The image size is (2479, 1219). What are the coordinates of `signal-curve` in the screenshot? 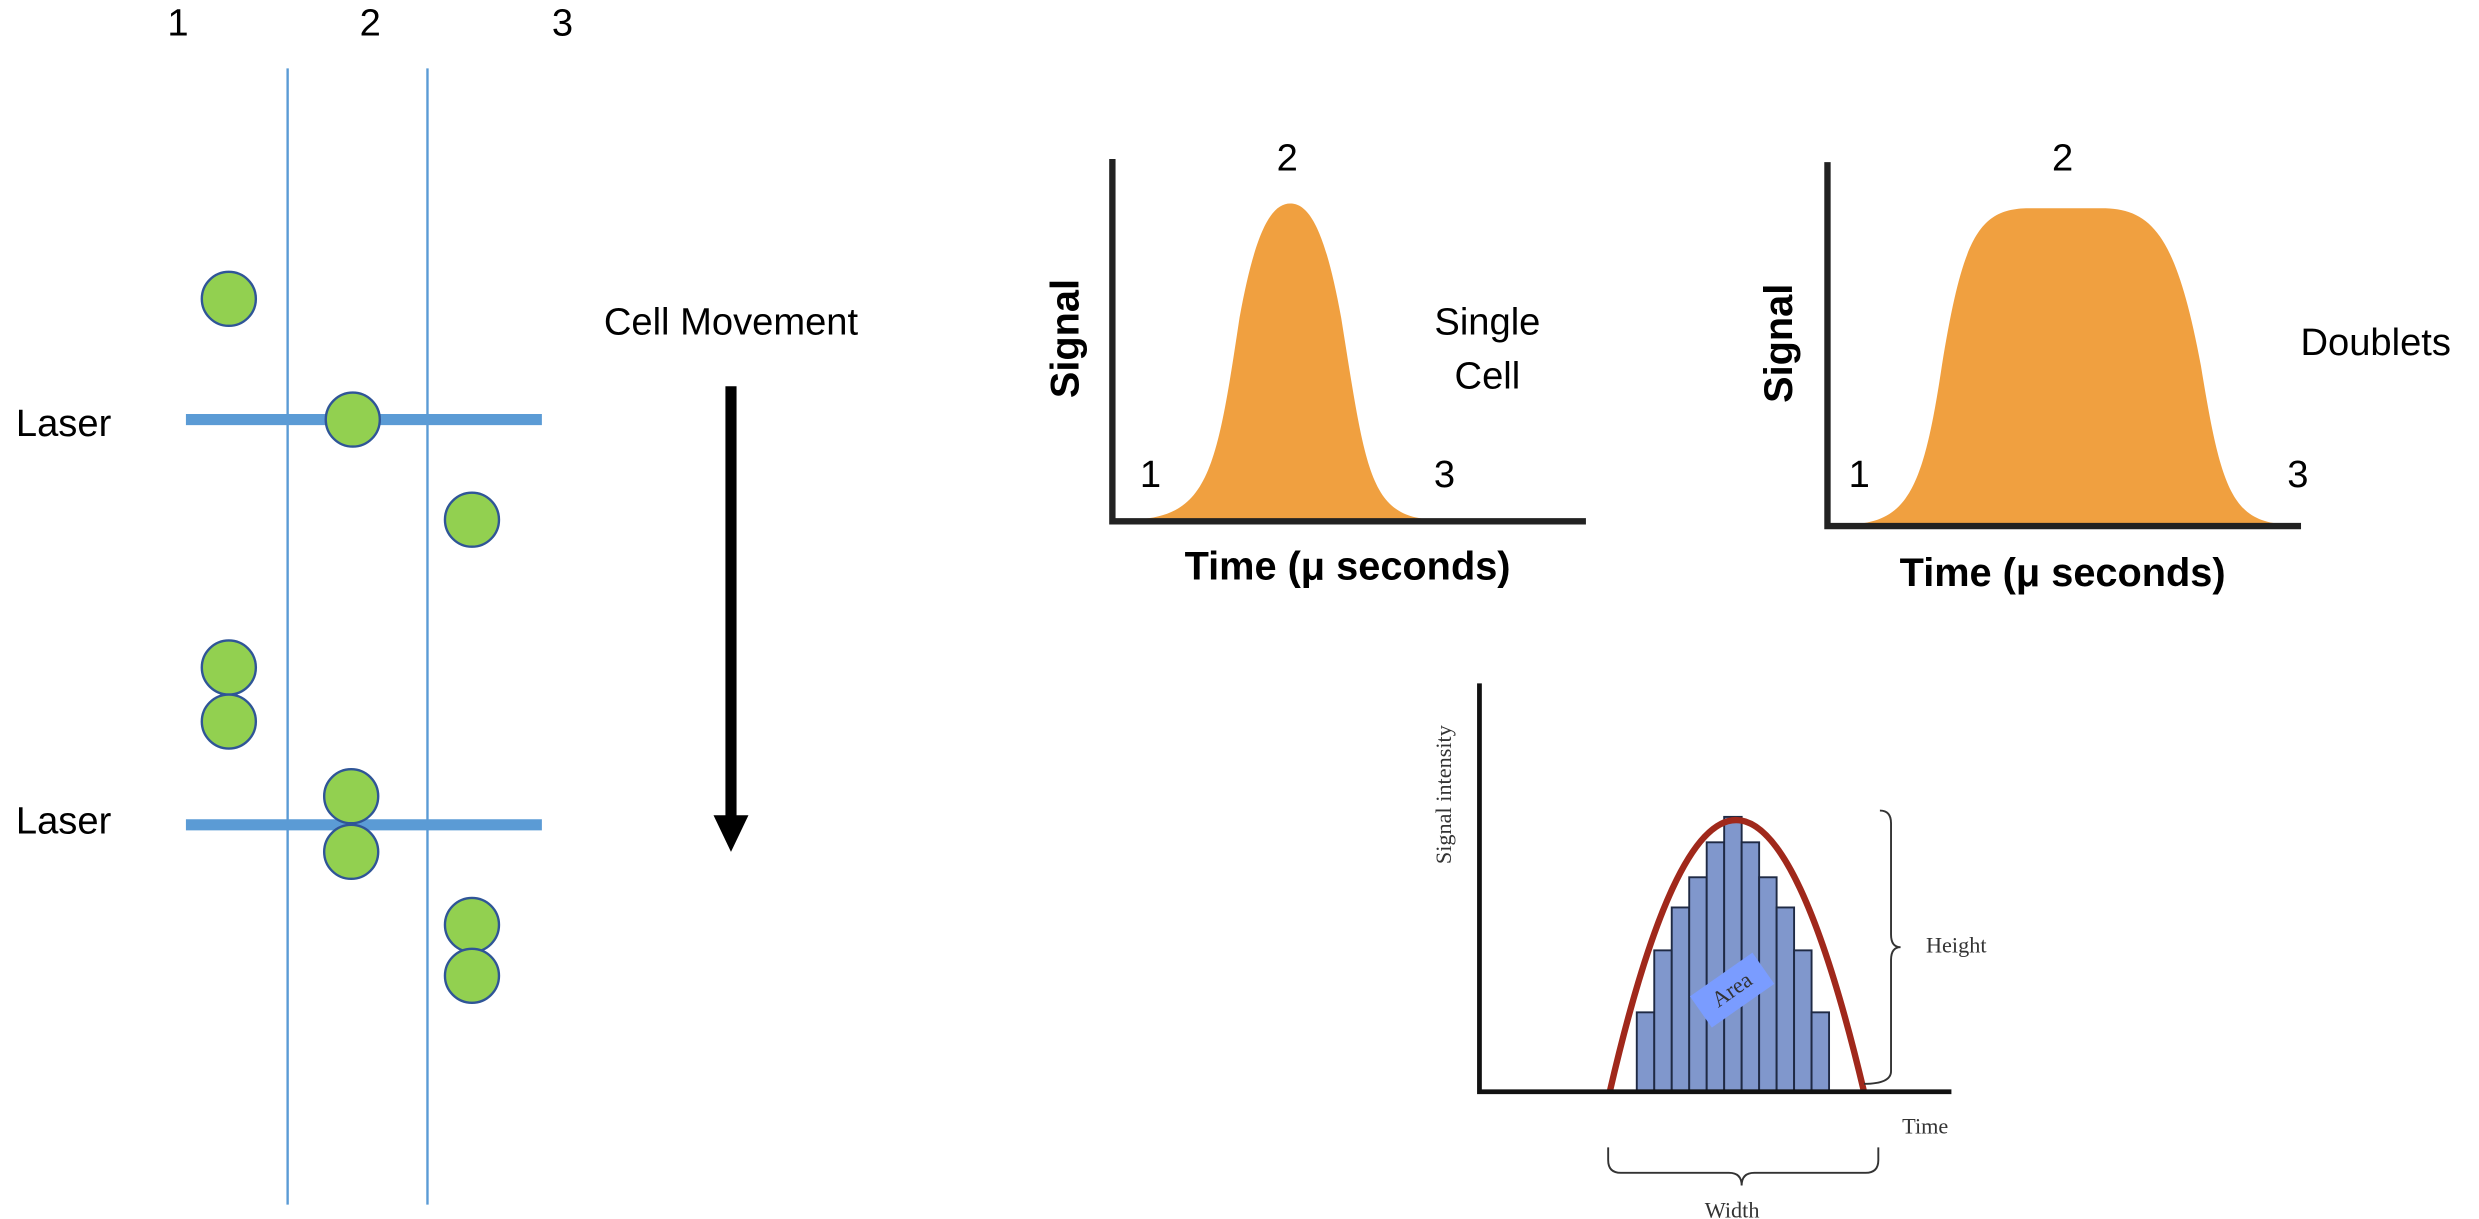 It's located at (1737, 955).